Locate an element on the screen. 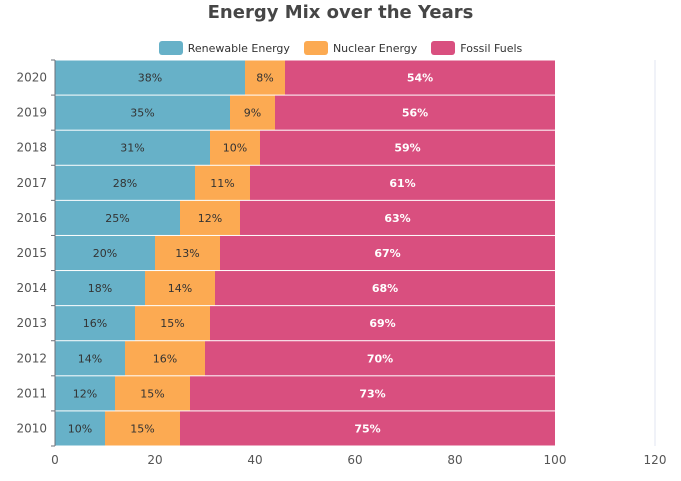 The height and width of the screenshot is (481, 681). x-tick-label: 80 is located at coordinates (454, 460).